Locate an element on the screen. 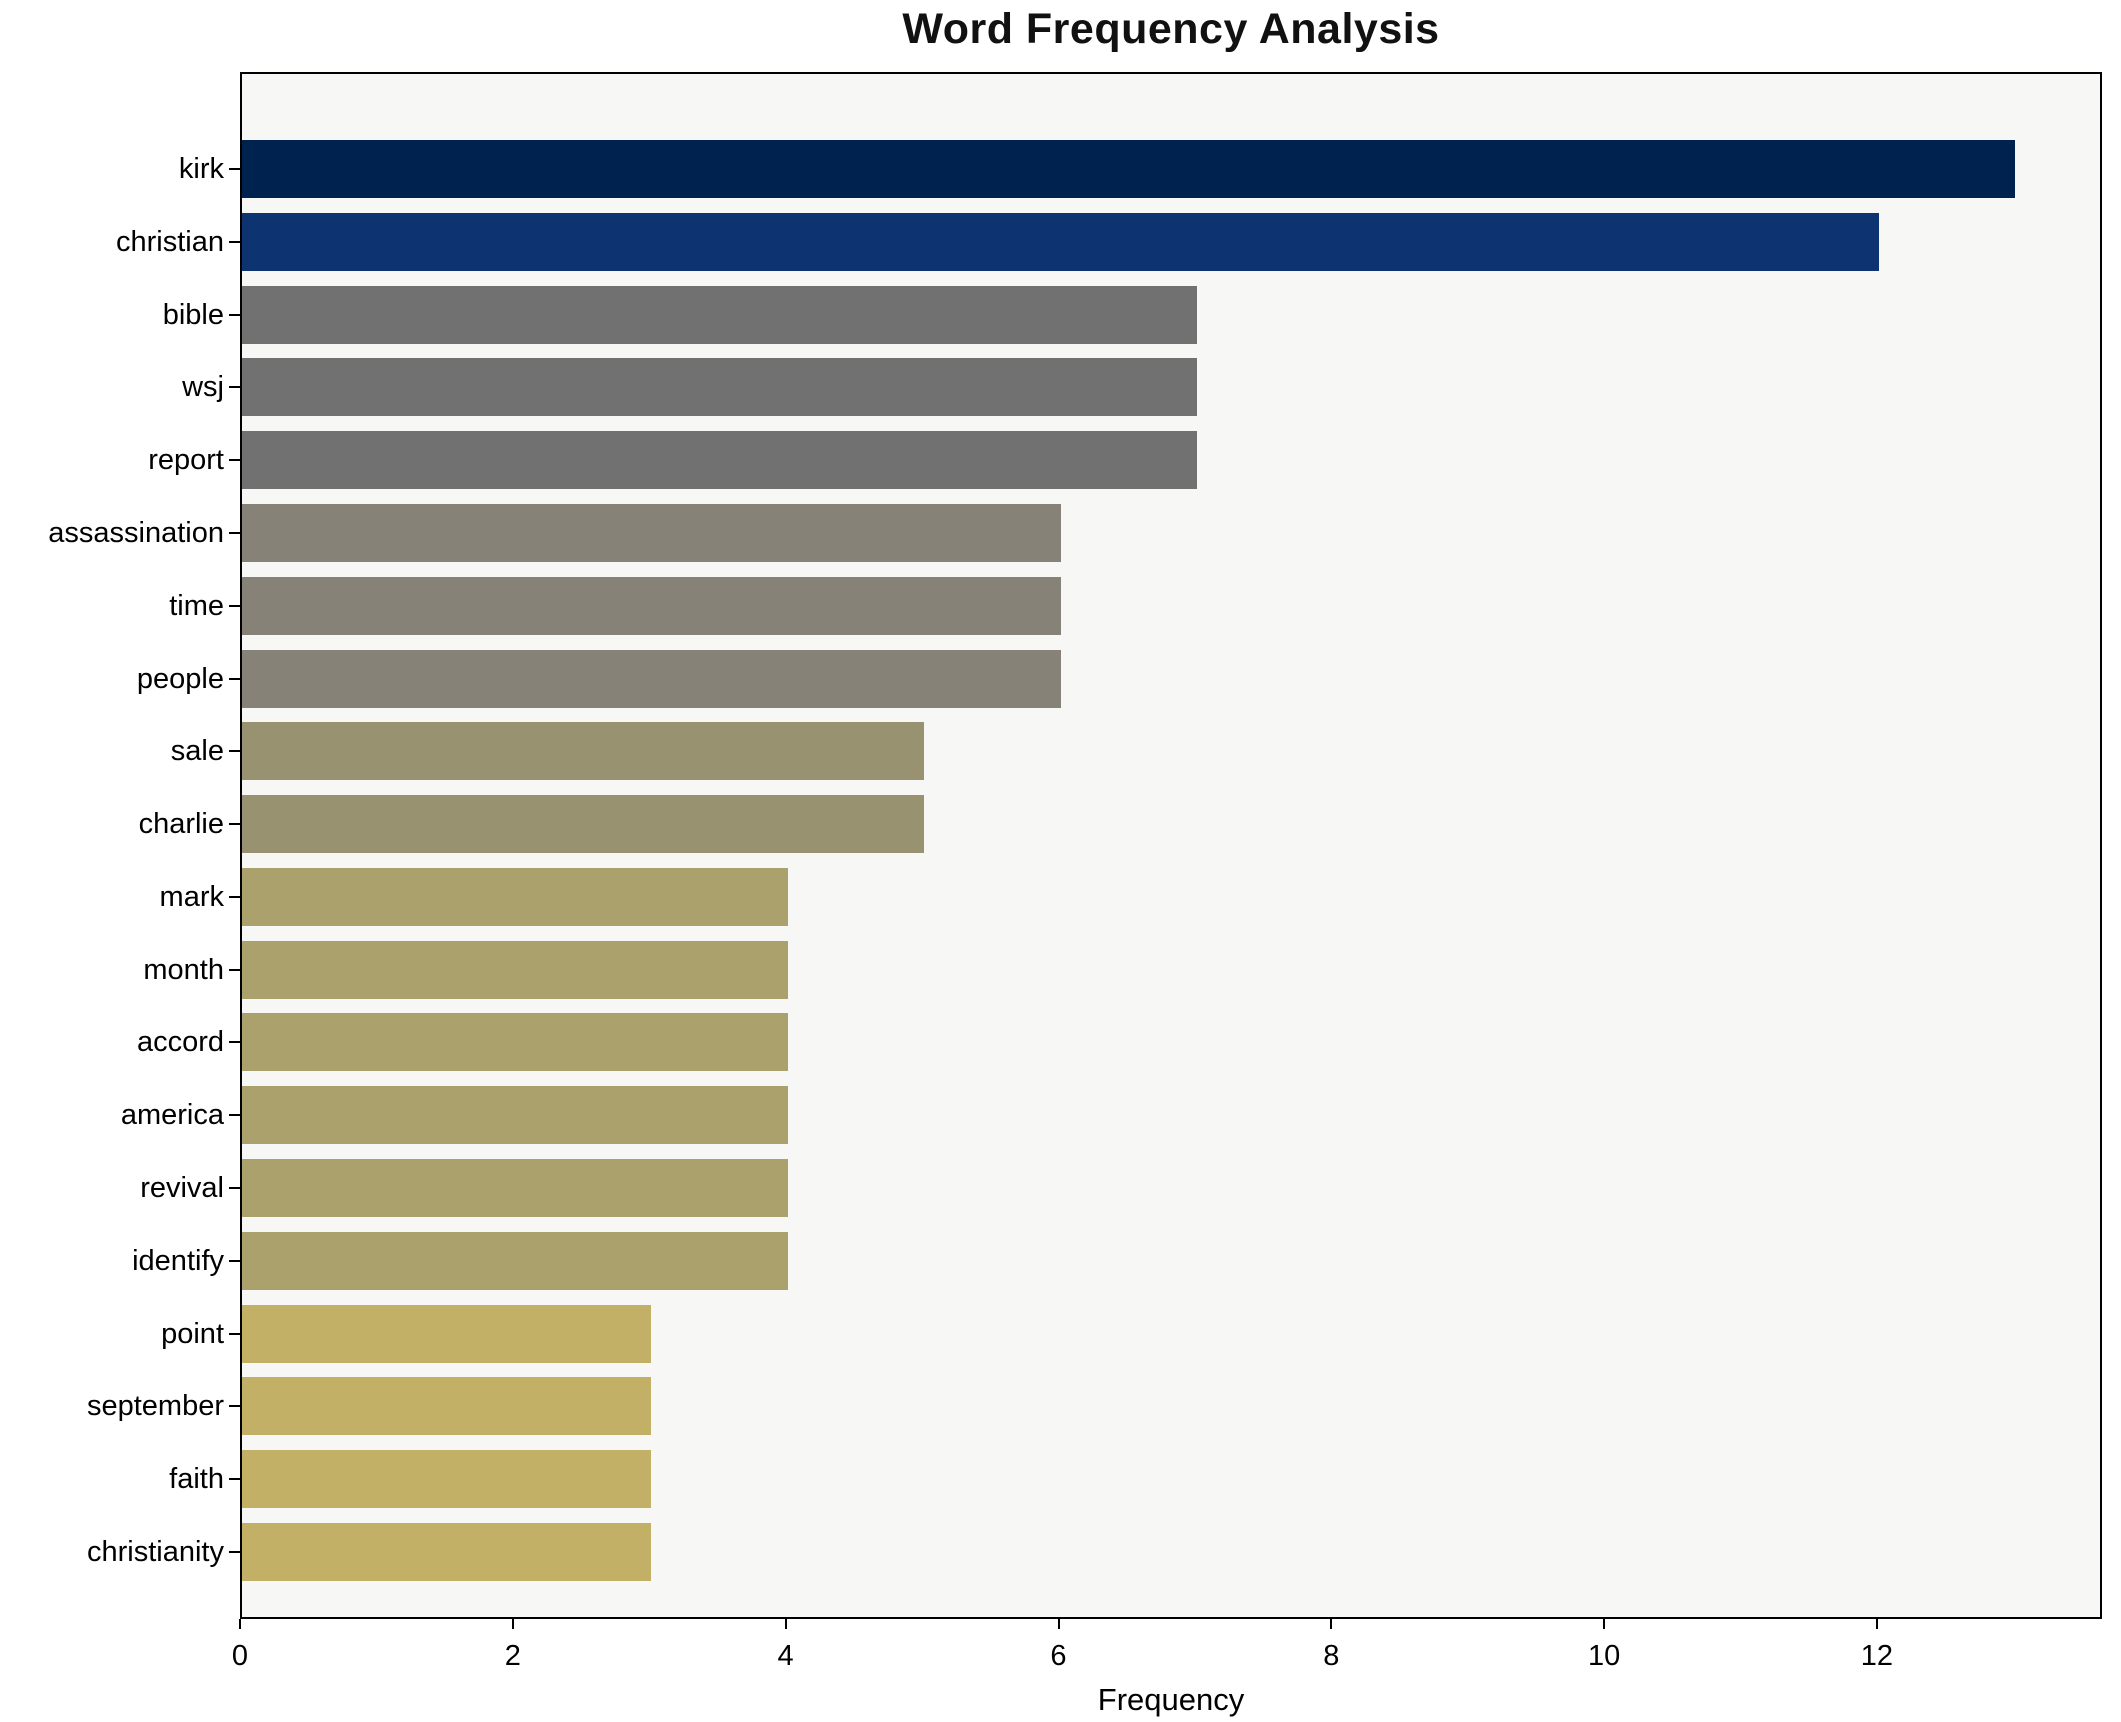  bar-christianity is located at coordinates (447, 1552).